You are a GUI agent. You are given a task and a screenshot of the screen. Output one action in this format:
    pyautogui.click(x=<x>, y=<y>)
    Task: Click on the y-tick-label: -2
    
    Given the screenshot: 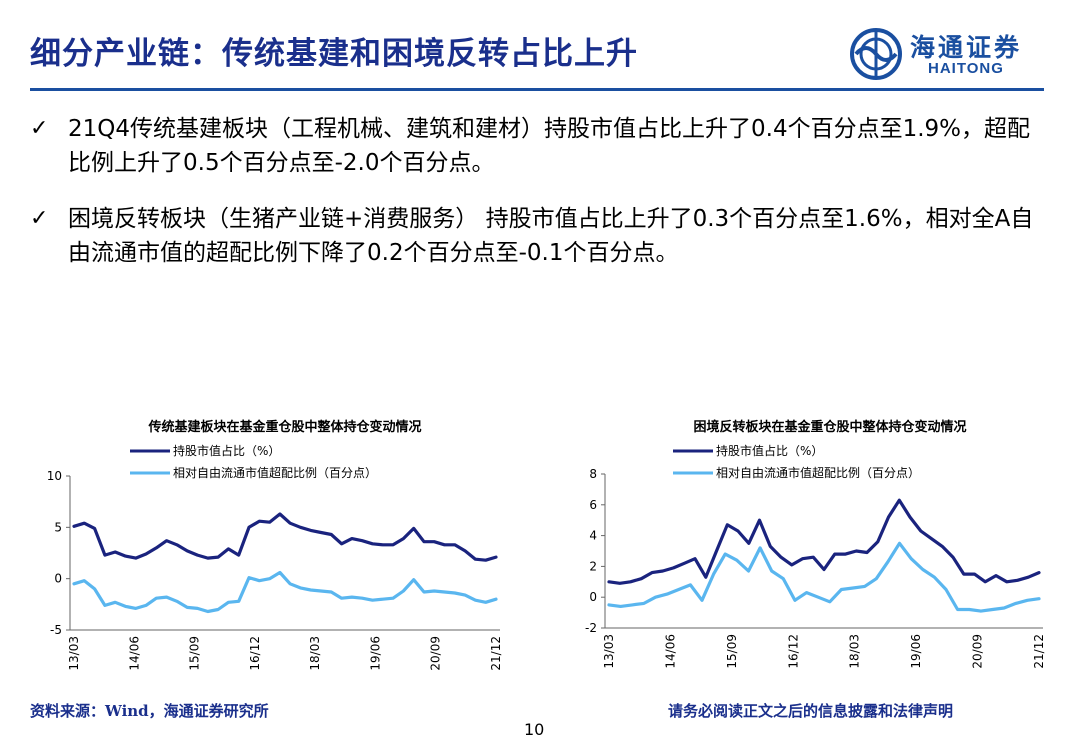 What is the action you would take?
    pyautogui.click(x=591, y=628)
    